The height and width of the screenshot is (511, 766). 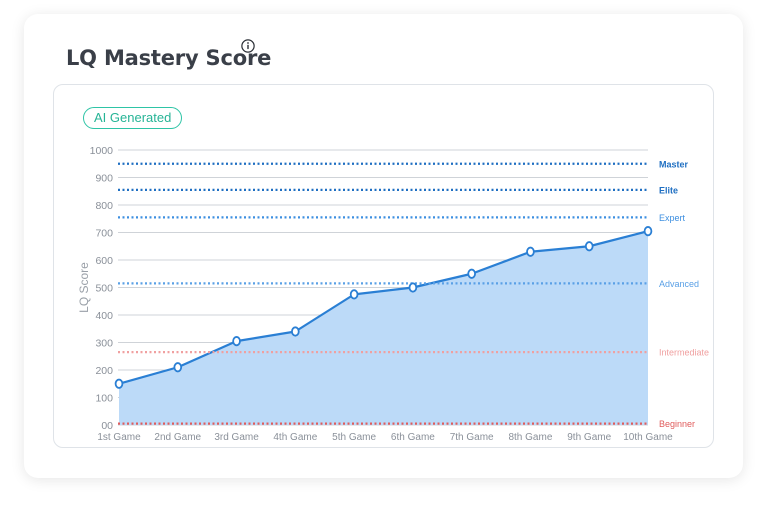 I want to click on x-tick-label: 1st Game, so click(x=119, y=437).